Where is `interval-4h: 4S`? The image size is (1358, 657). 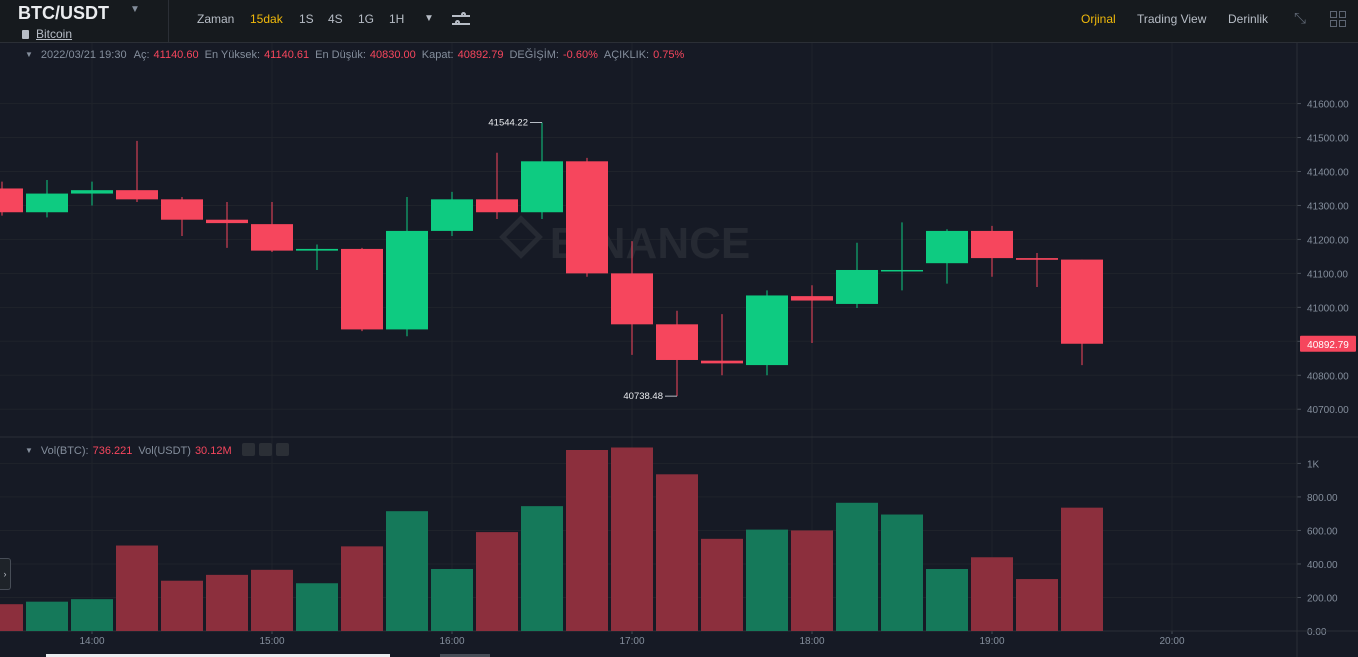
interval-4h: 4S is located at coordinates (335, 19).